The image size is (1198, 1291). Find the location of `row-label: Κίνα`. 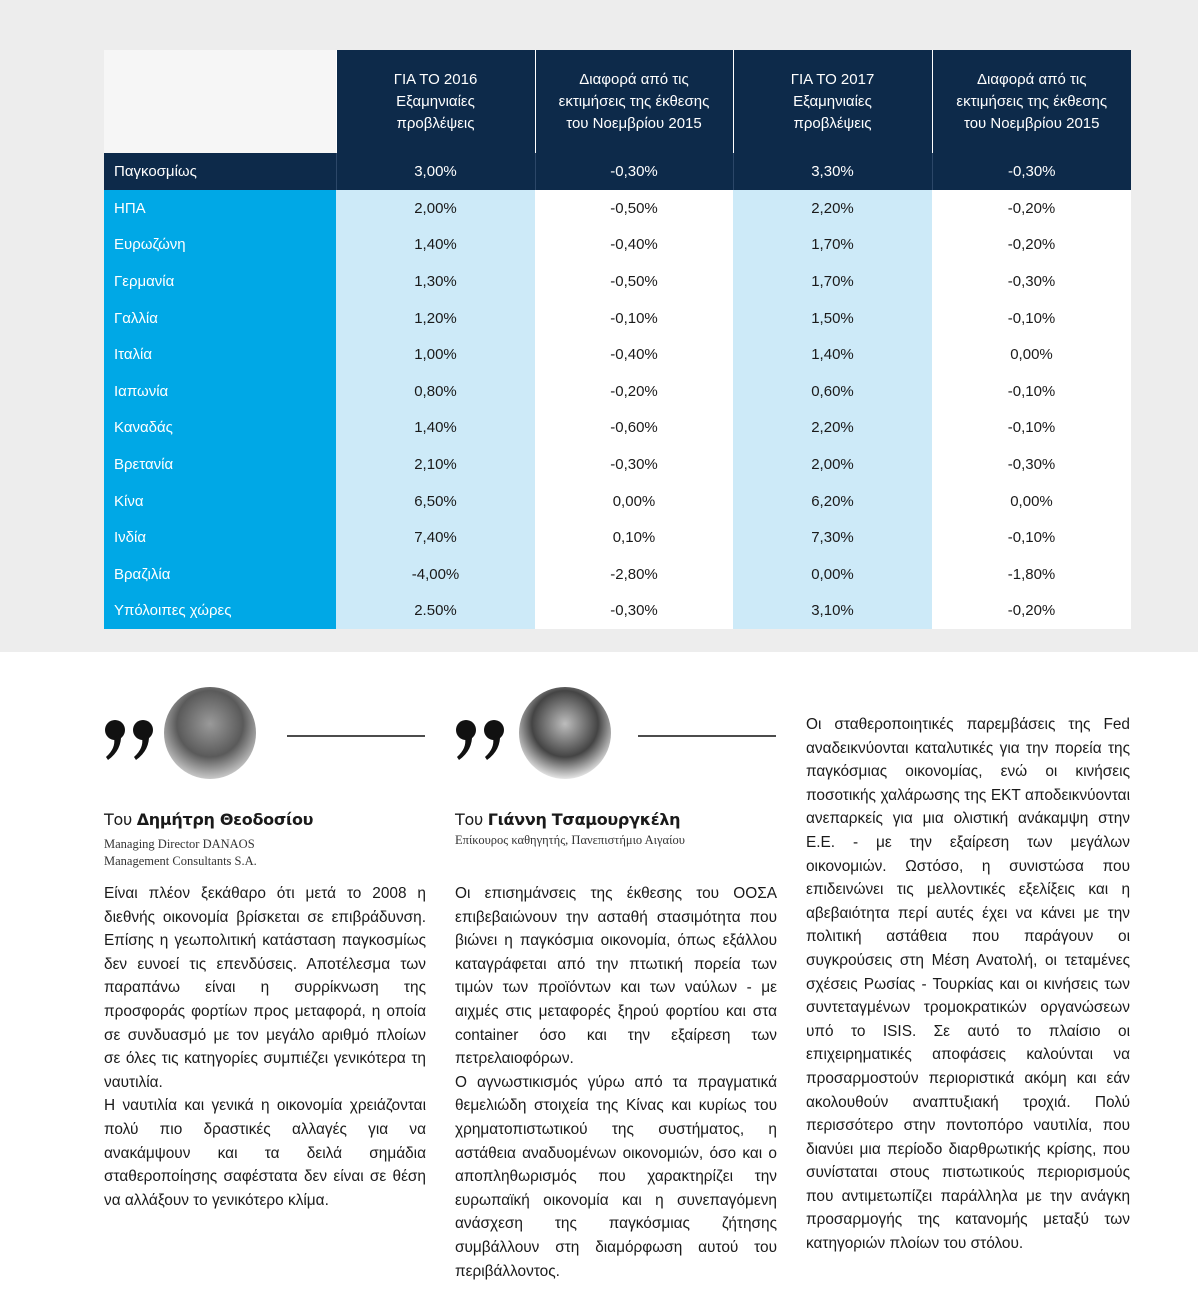

row-label: Κίνα is located at coordinates (220, 501).